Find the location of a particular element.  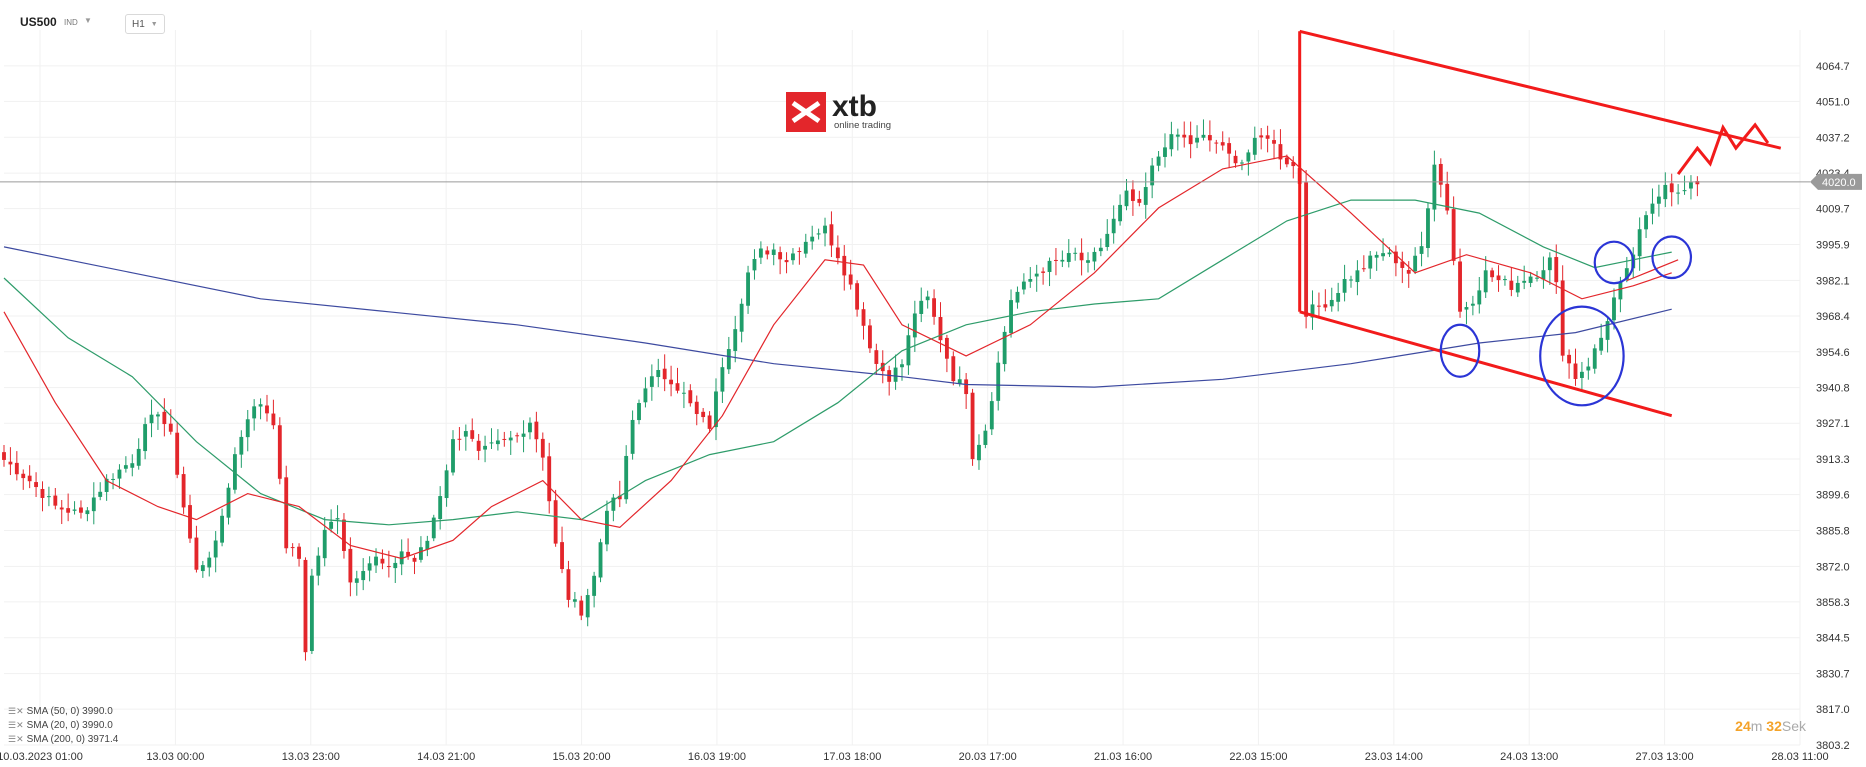

symbol-label: US500 is located at coordinates (38, 22).